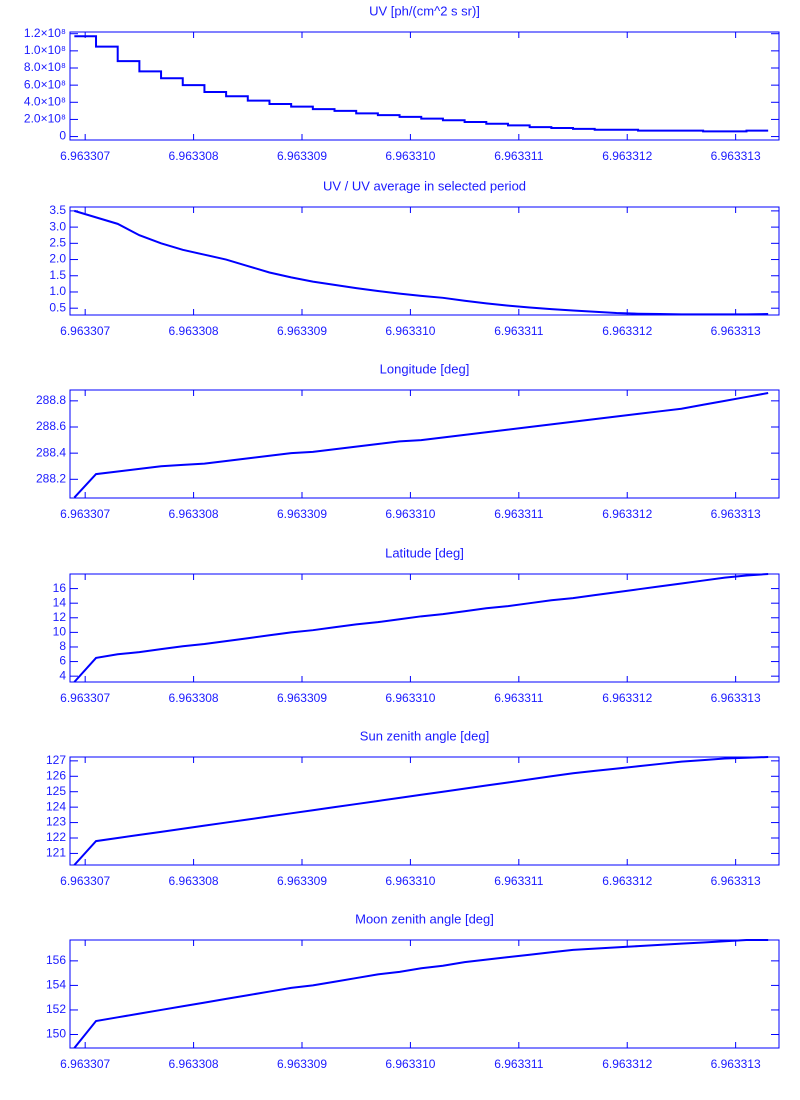 Image resolution: width=800 pixels, height=1100 pixels. Describe the element at coordinates (60, 588) in the screenshot. I see `y-tick-label: 16` at that location.